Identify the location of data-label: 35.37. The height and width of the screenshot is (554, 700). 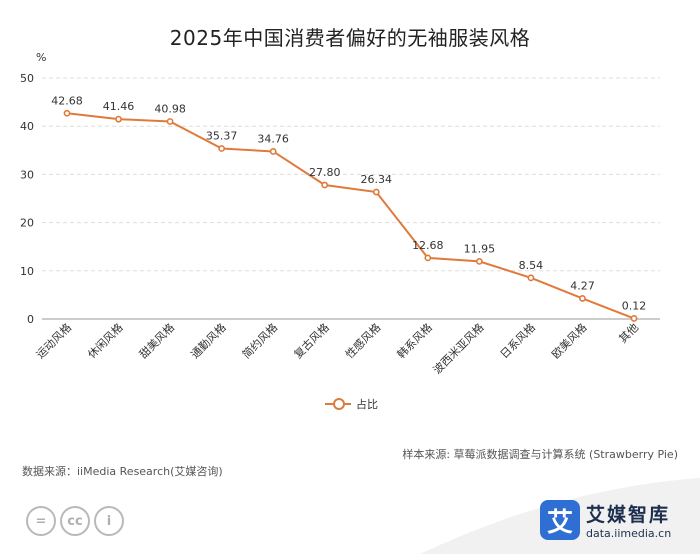
(222, 136).